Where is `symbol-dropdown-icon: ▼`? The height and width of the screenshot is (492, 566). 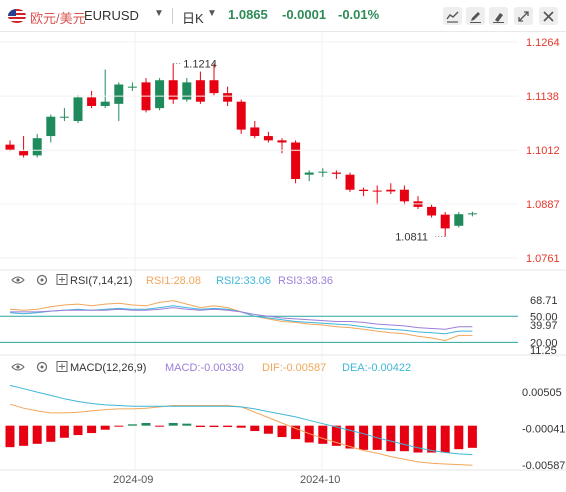 symbol-dropdown-icon: ▼ is located at coordinates (159, 13).